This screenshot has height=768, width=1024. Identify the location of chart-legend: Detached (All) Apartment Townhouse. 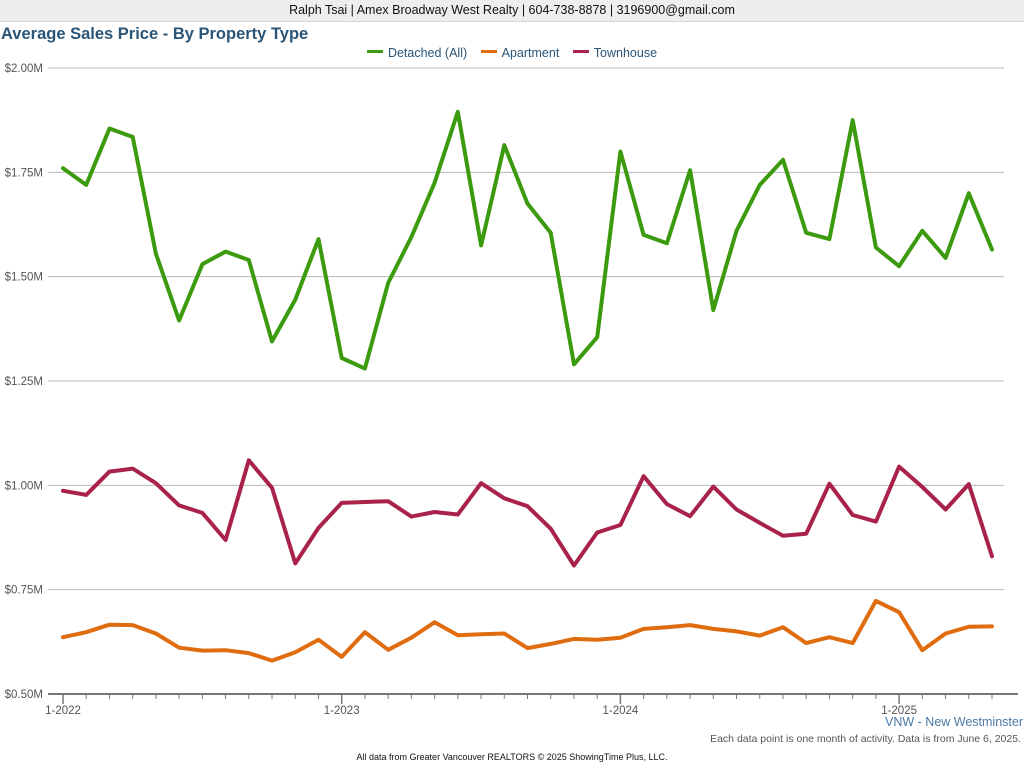
(512, 53).